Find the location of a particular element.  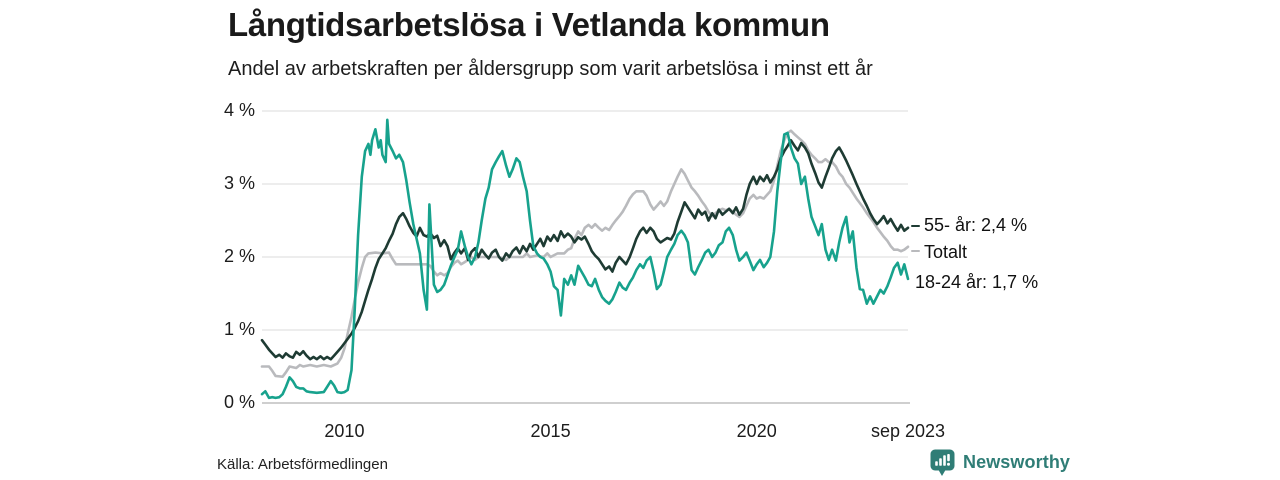

newsworthy-bar-chart-bubble-icon is located at coordinates (942, 462).